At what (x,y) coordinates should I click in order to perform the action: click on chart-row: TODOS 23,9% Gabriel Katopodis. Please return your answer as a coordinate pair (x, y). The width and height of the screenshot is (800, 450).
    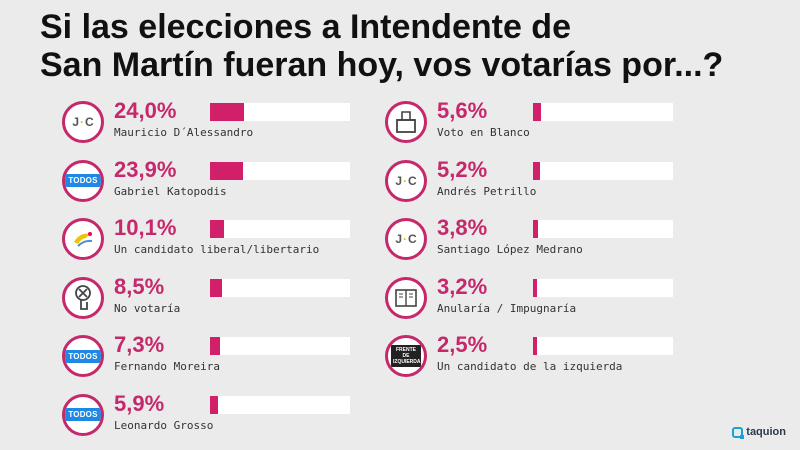
    Looking at the image, I should click on (212, 184).